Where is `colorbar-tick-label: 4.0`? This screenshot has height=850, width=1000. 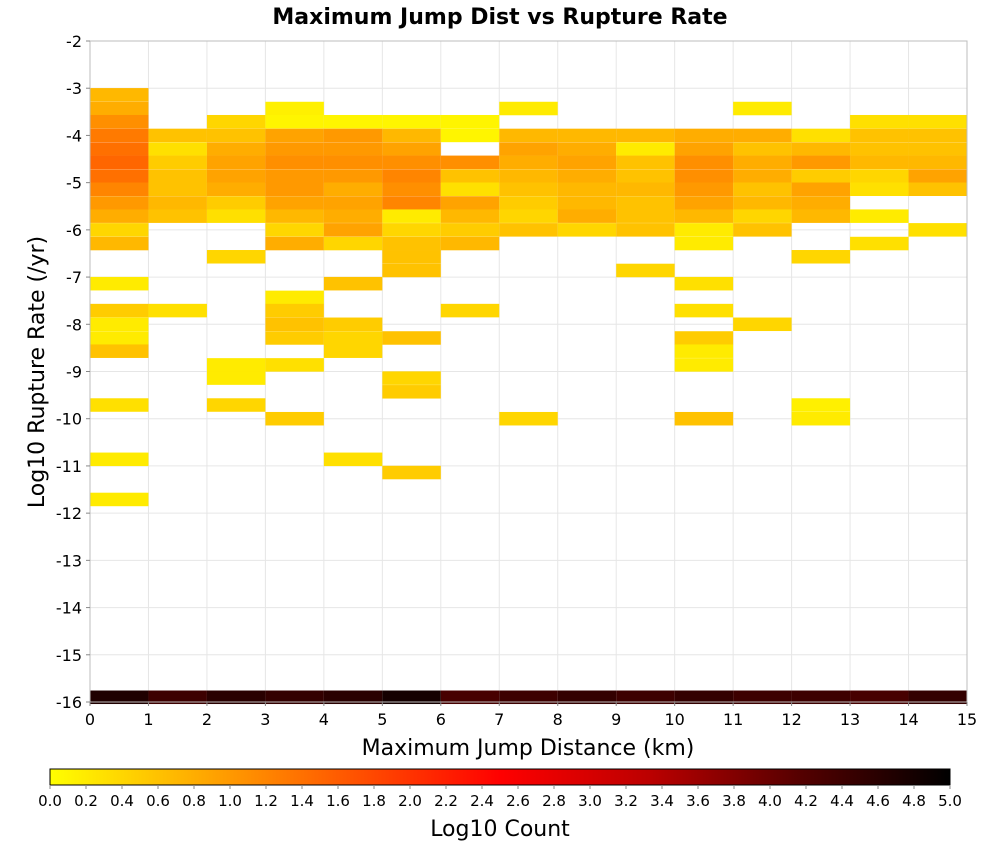
colorbar-tick-label: 4.0 is located at coordinates (770, 801).